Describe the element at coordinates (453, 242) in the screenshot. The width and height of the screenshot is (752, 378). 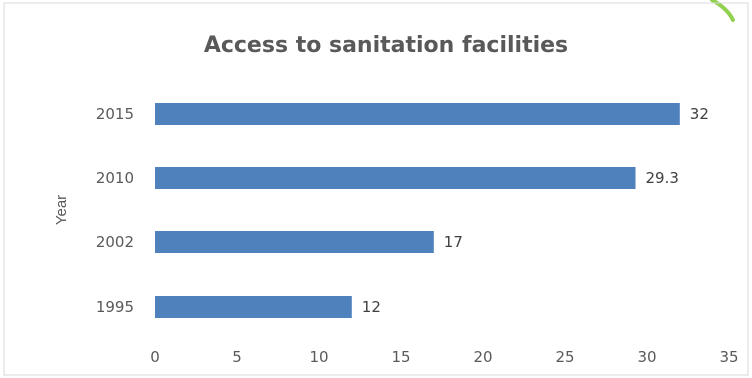
I see `data-label-2002: 17` at that location.